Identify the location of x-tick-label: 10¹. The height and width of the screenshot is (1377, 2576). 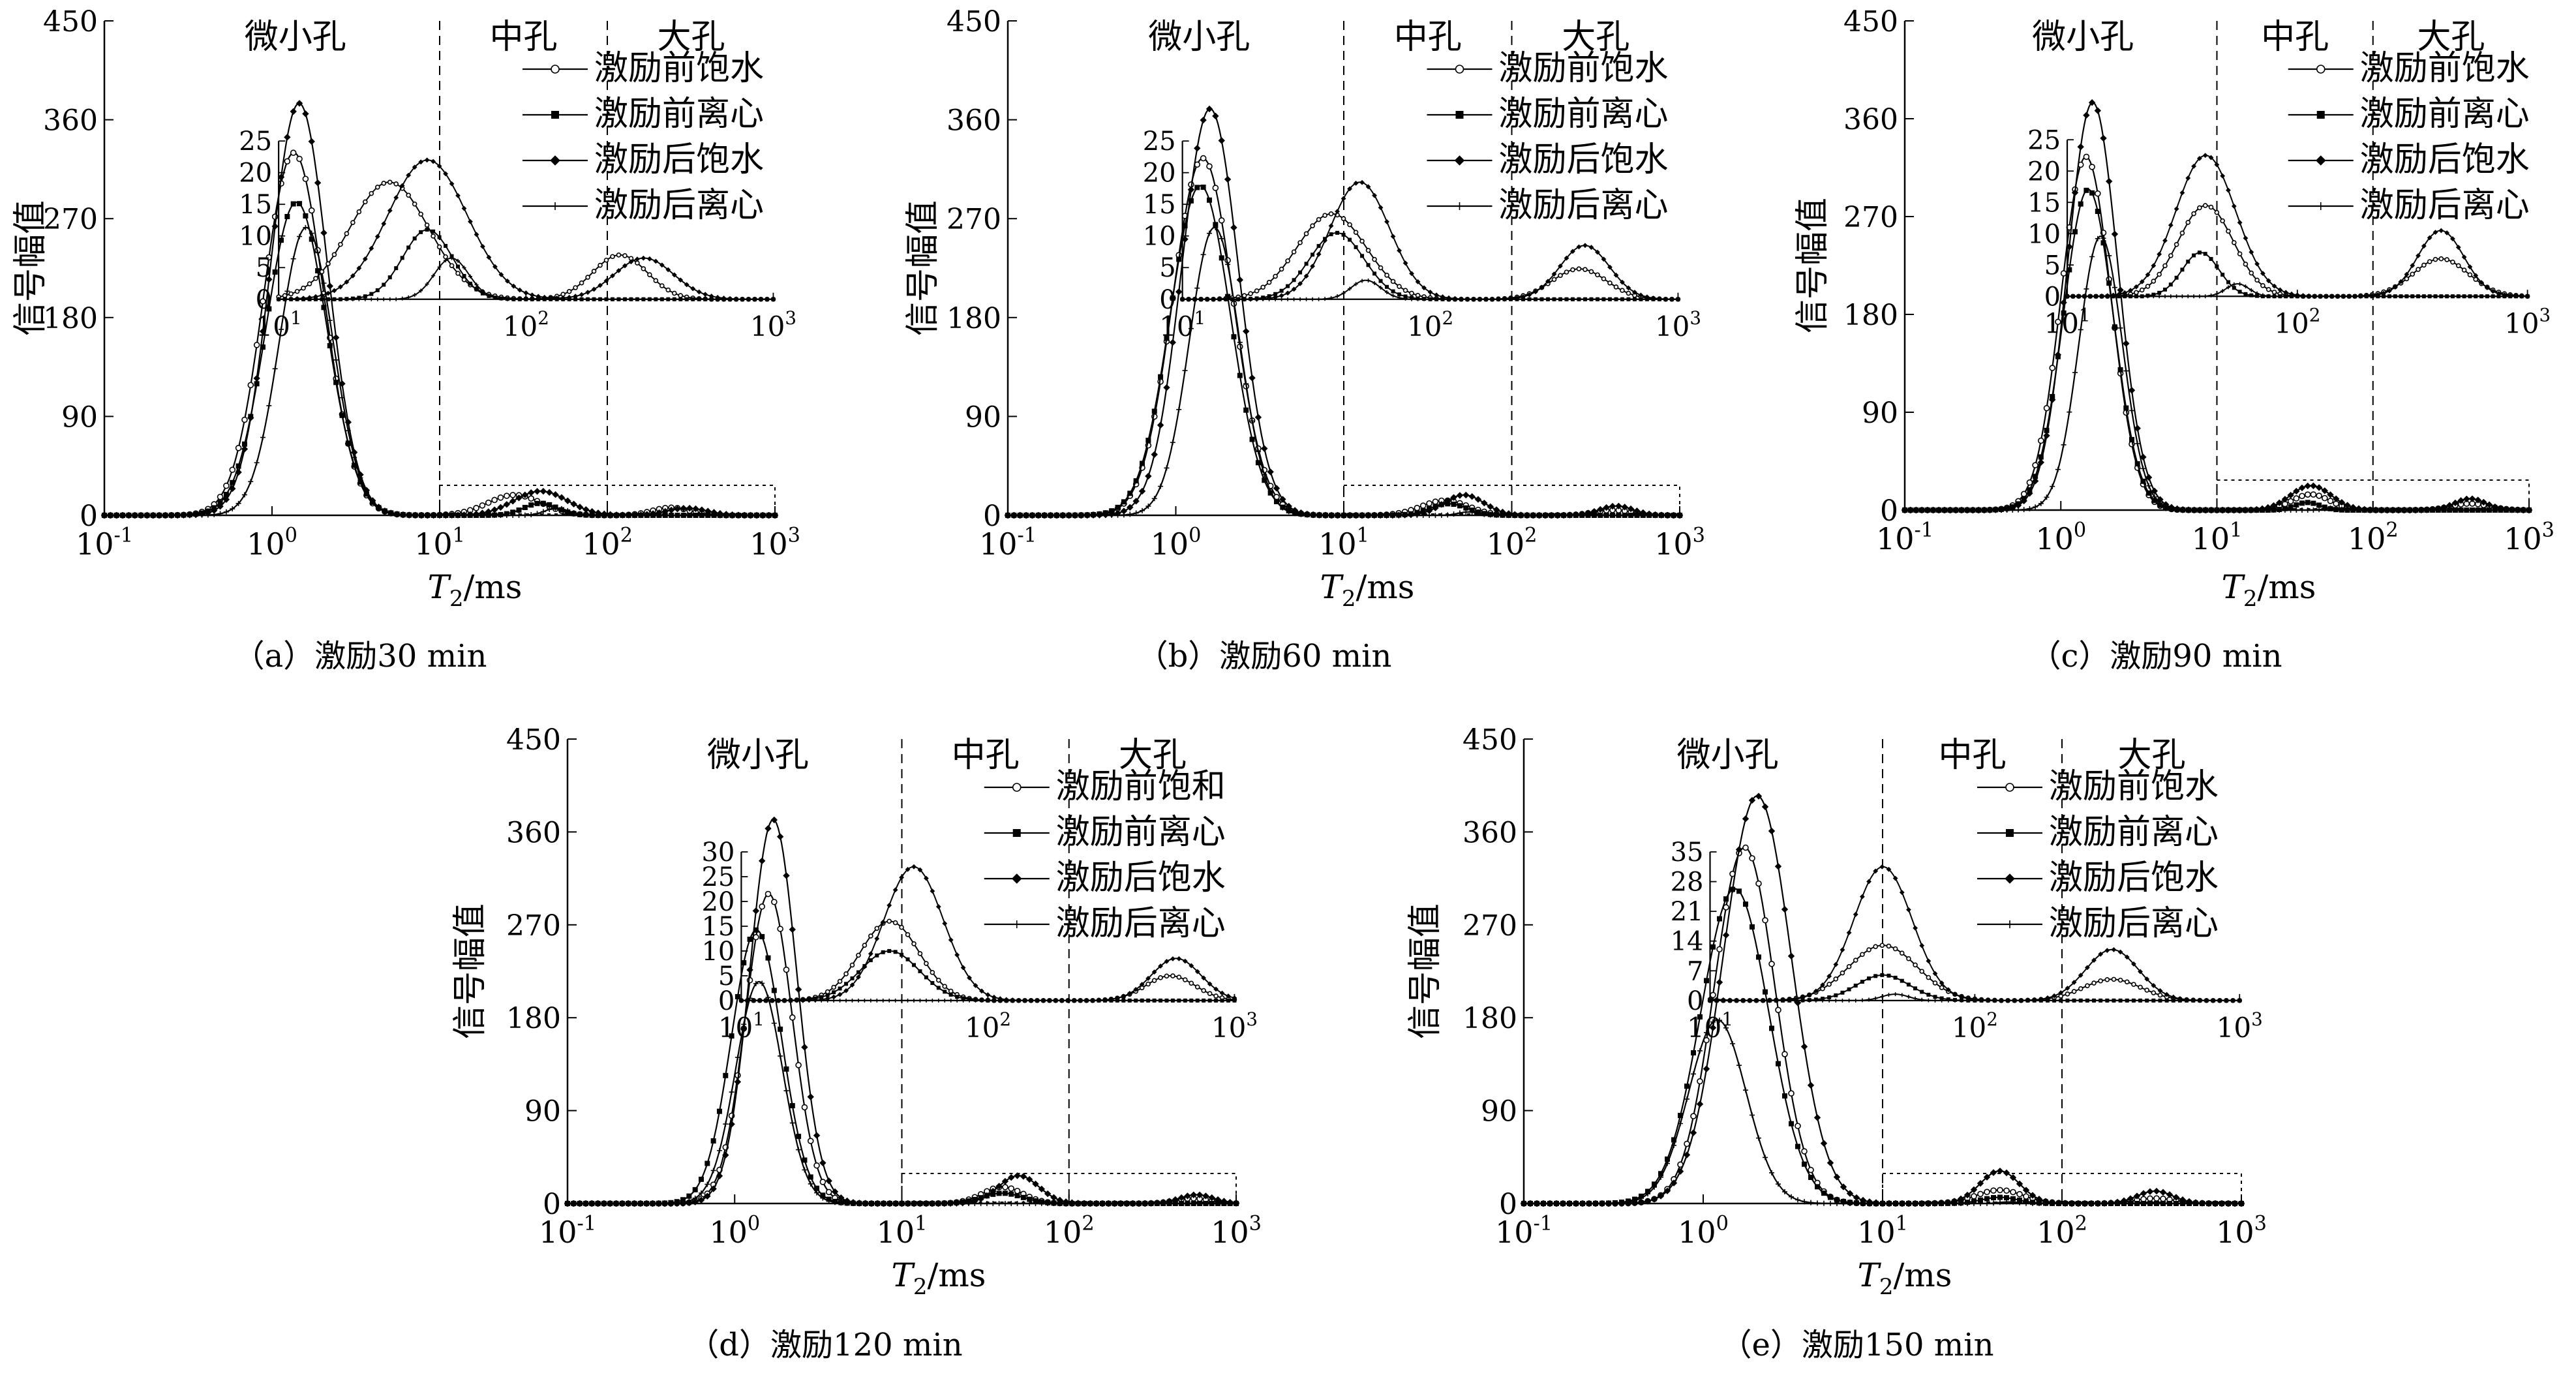
(439, 543).